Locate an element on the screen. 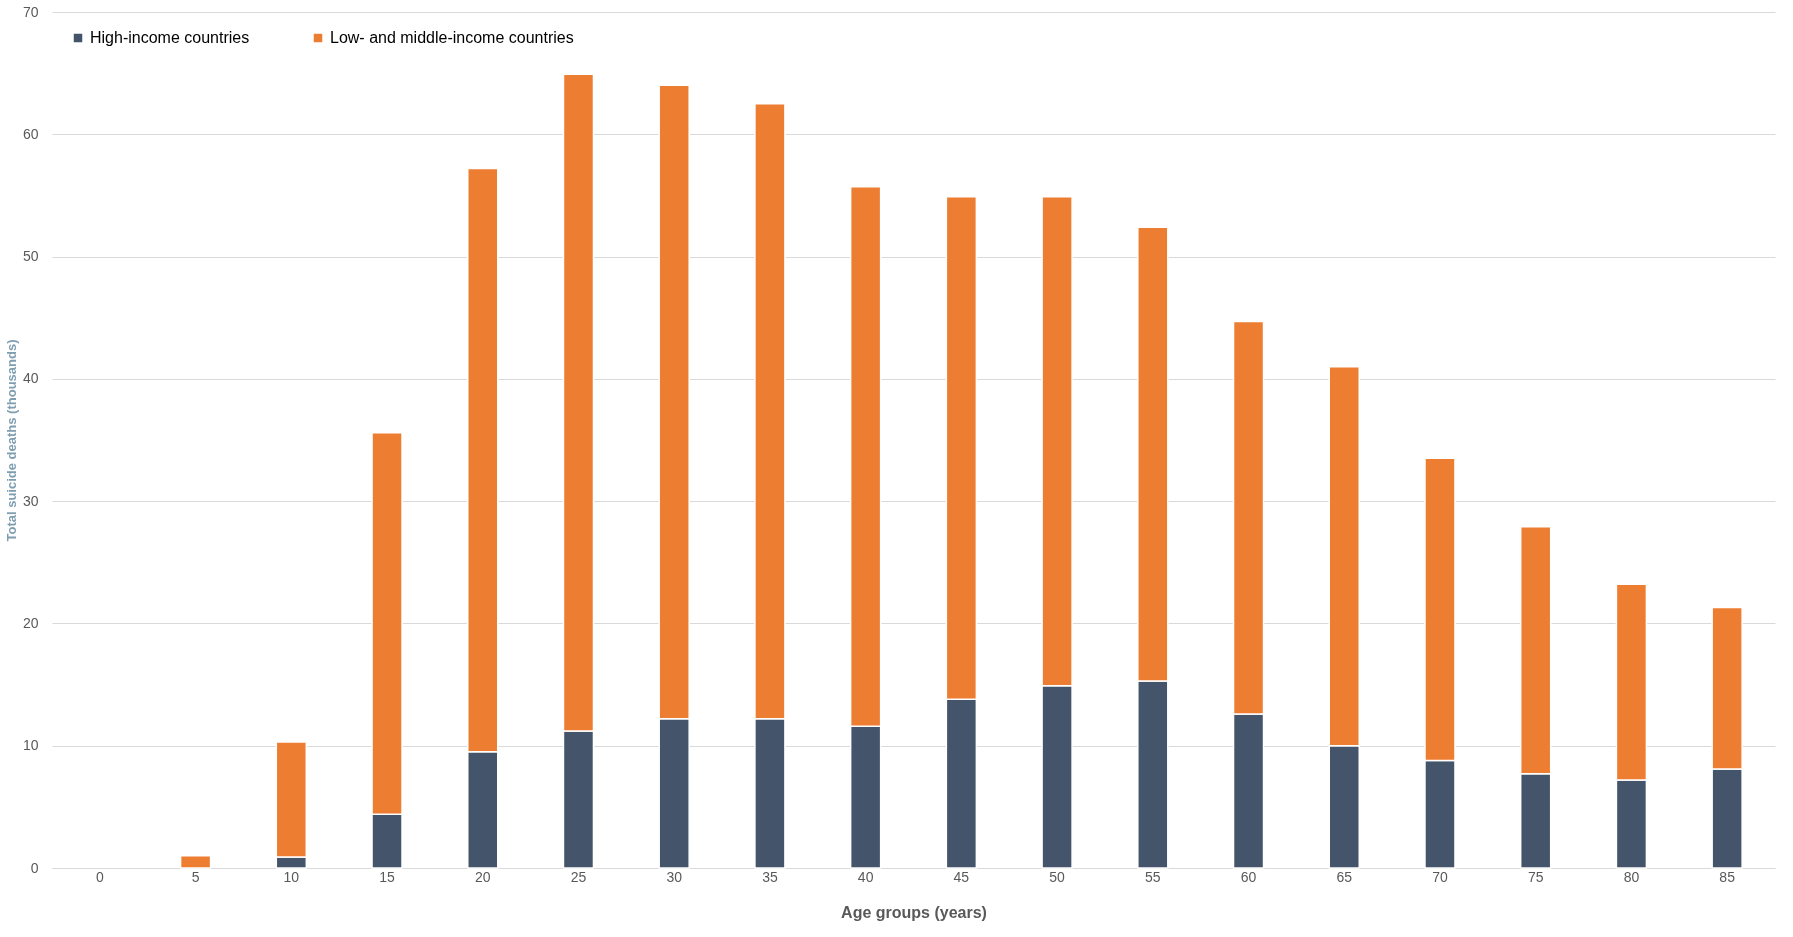  x-tick-label: 75 is located at coordinates (1535, 876).